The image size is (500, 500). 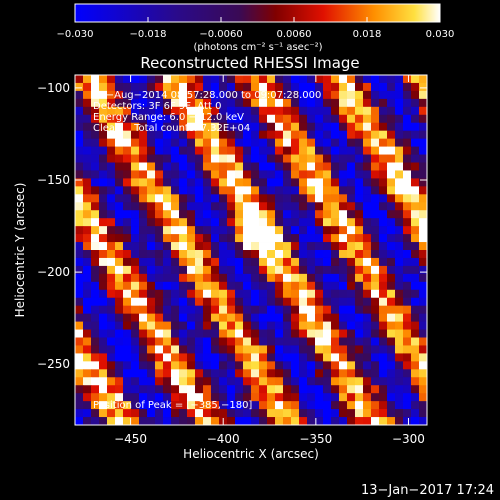 What do you see at coordinates (440, 34) in the screenshot?
I see `colorbar-tick-label: 0.030` at bounding box center [440, 34].